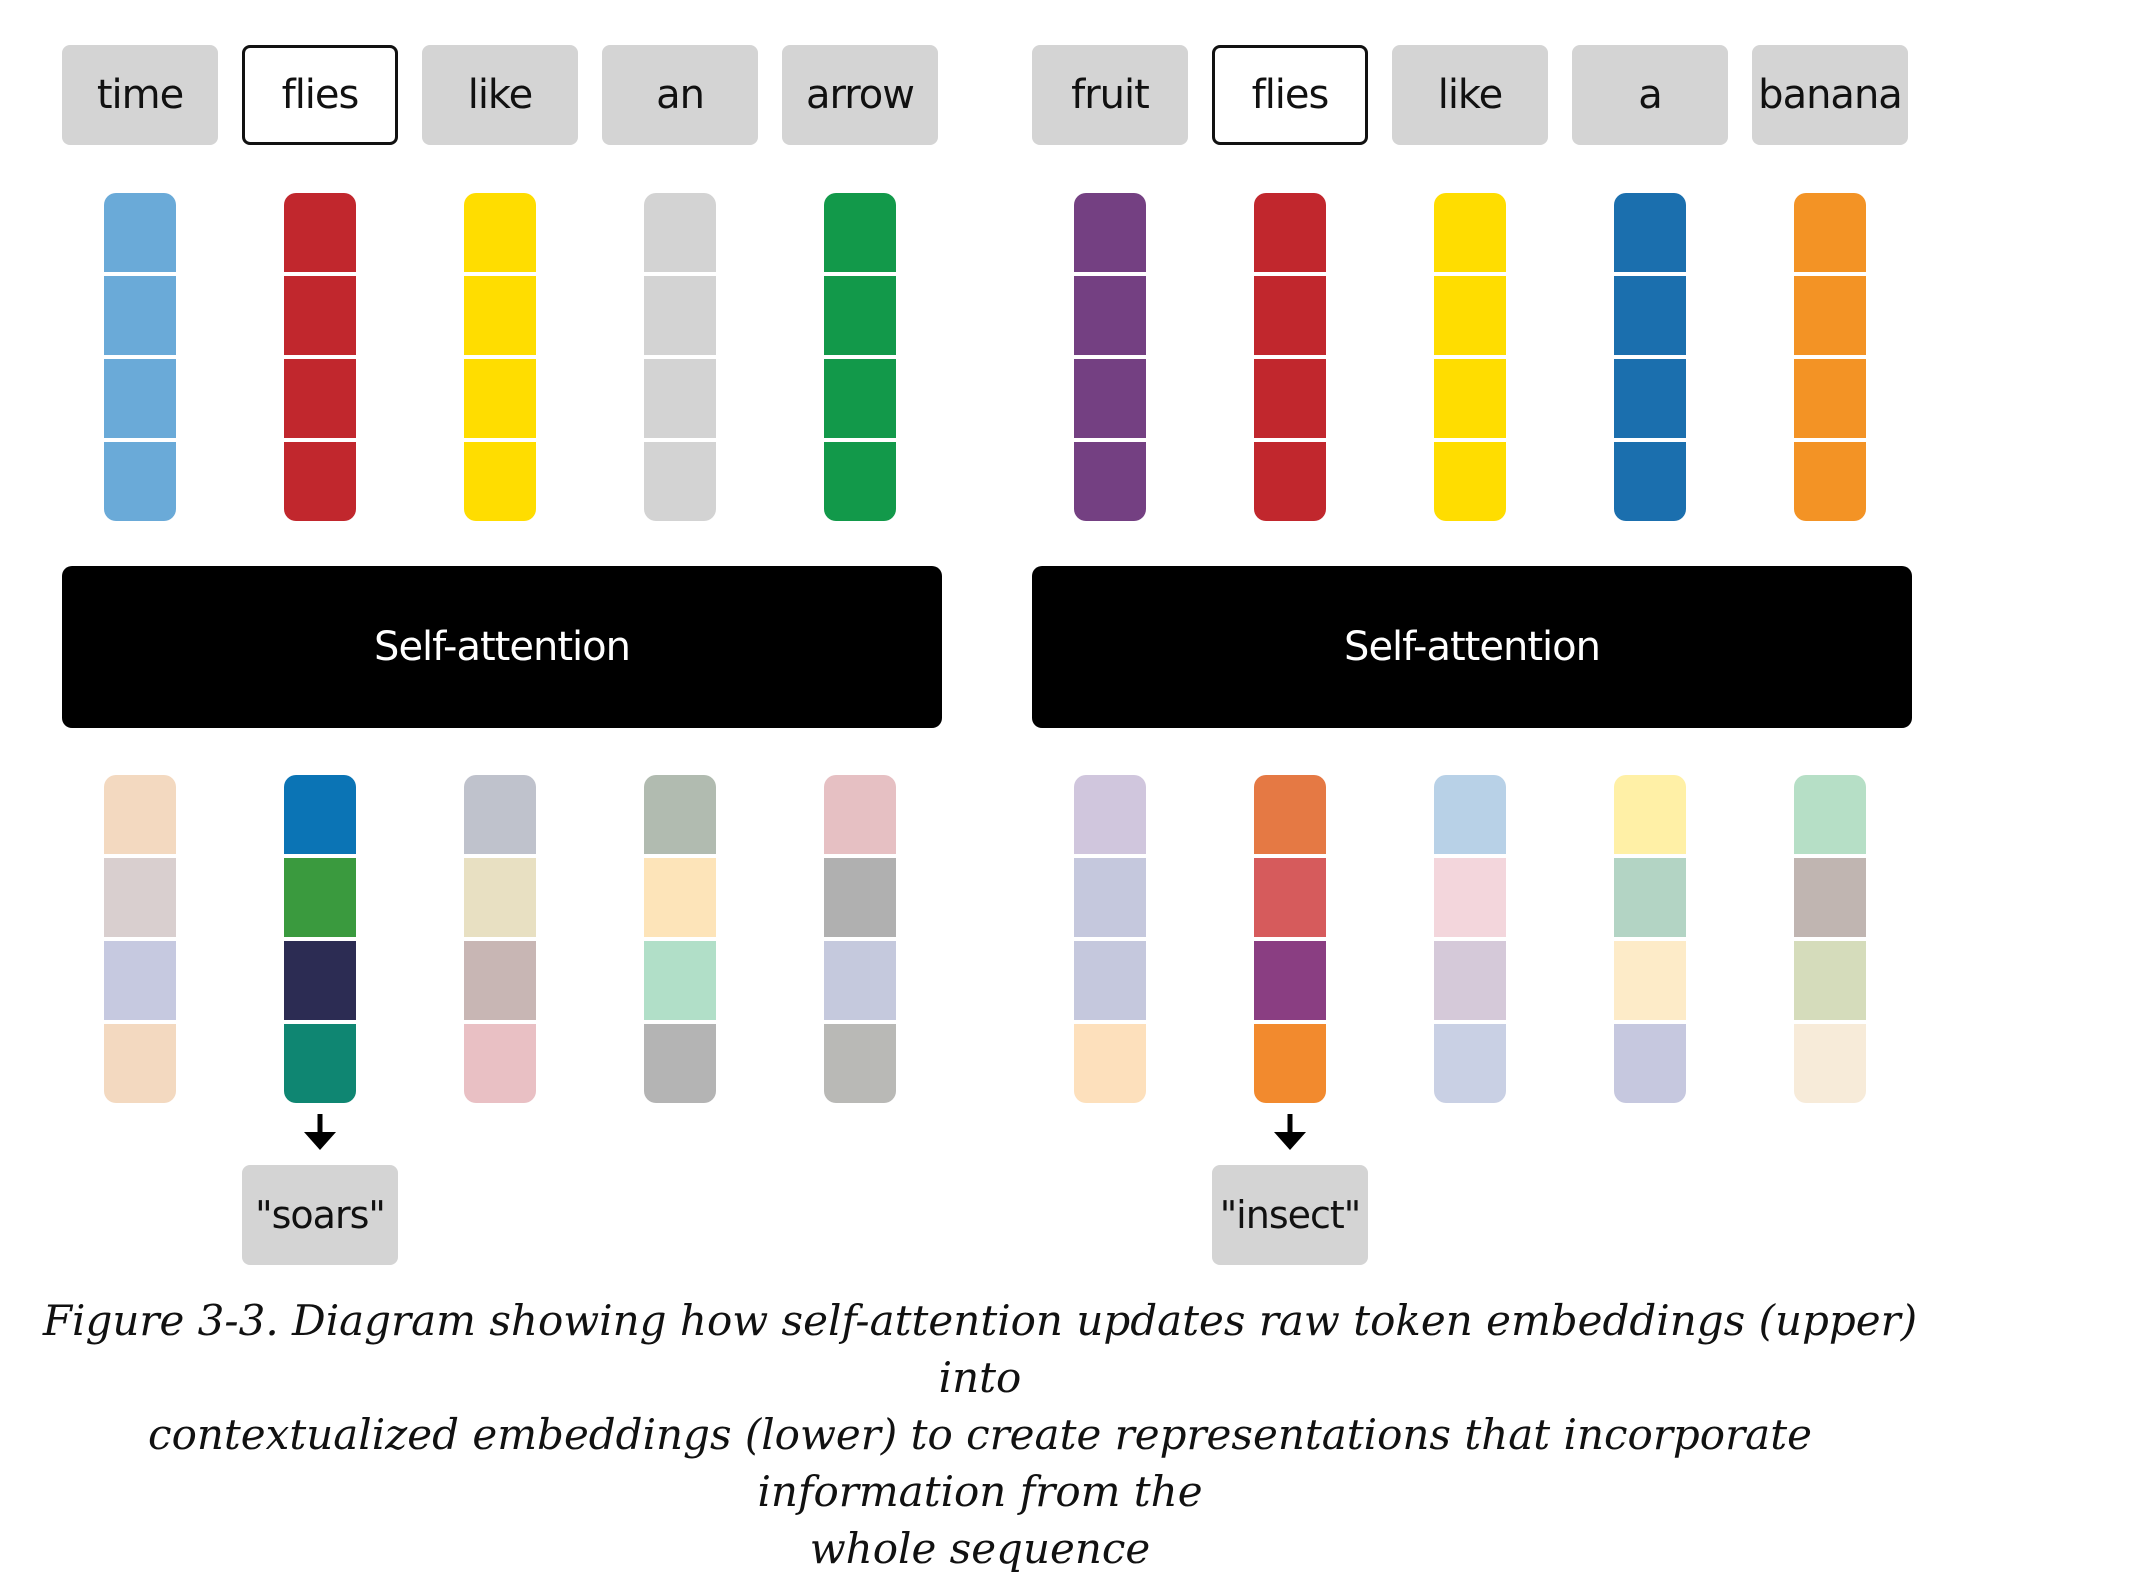  What do you see at coordinates (860, 95) in the screenshot?
I see `token-arrow: arrow` at bounding box center [860, 95].